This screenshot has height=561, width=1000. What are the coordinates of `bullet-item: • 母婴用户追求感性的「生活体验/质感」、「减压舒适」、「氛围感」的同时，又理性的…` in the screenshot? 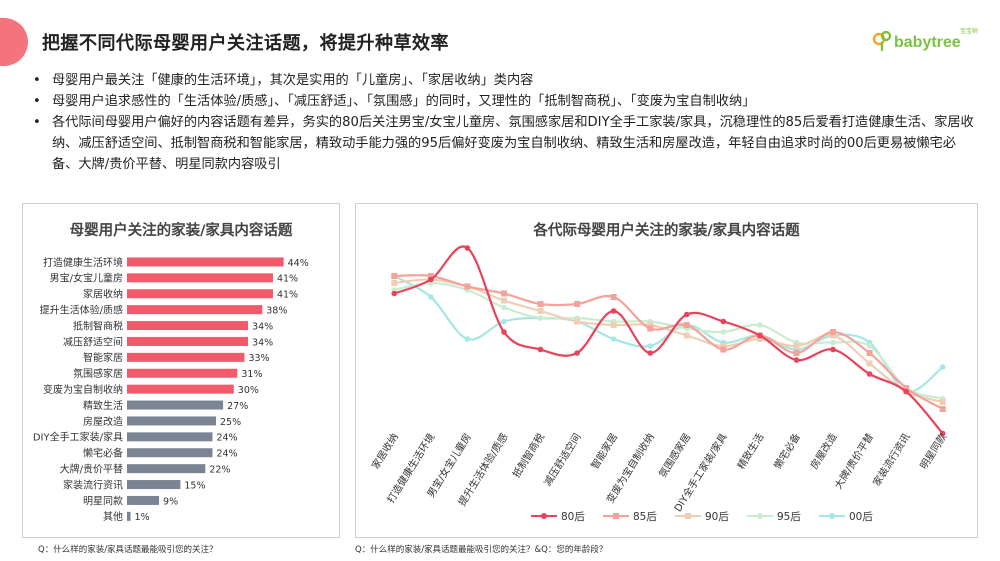 It's located at (394, 101).